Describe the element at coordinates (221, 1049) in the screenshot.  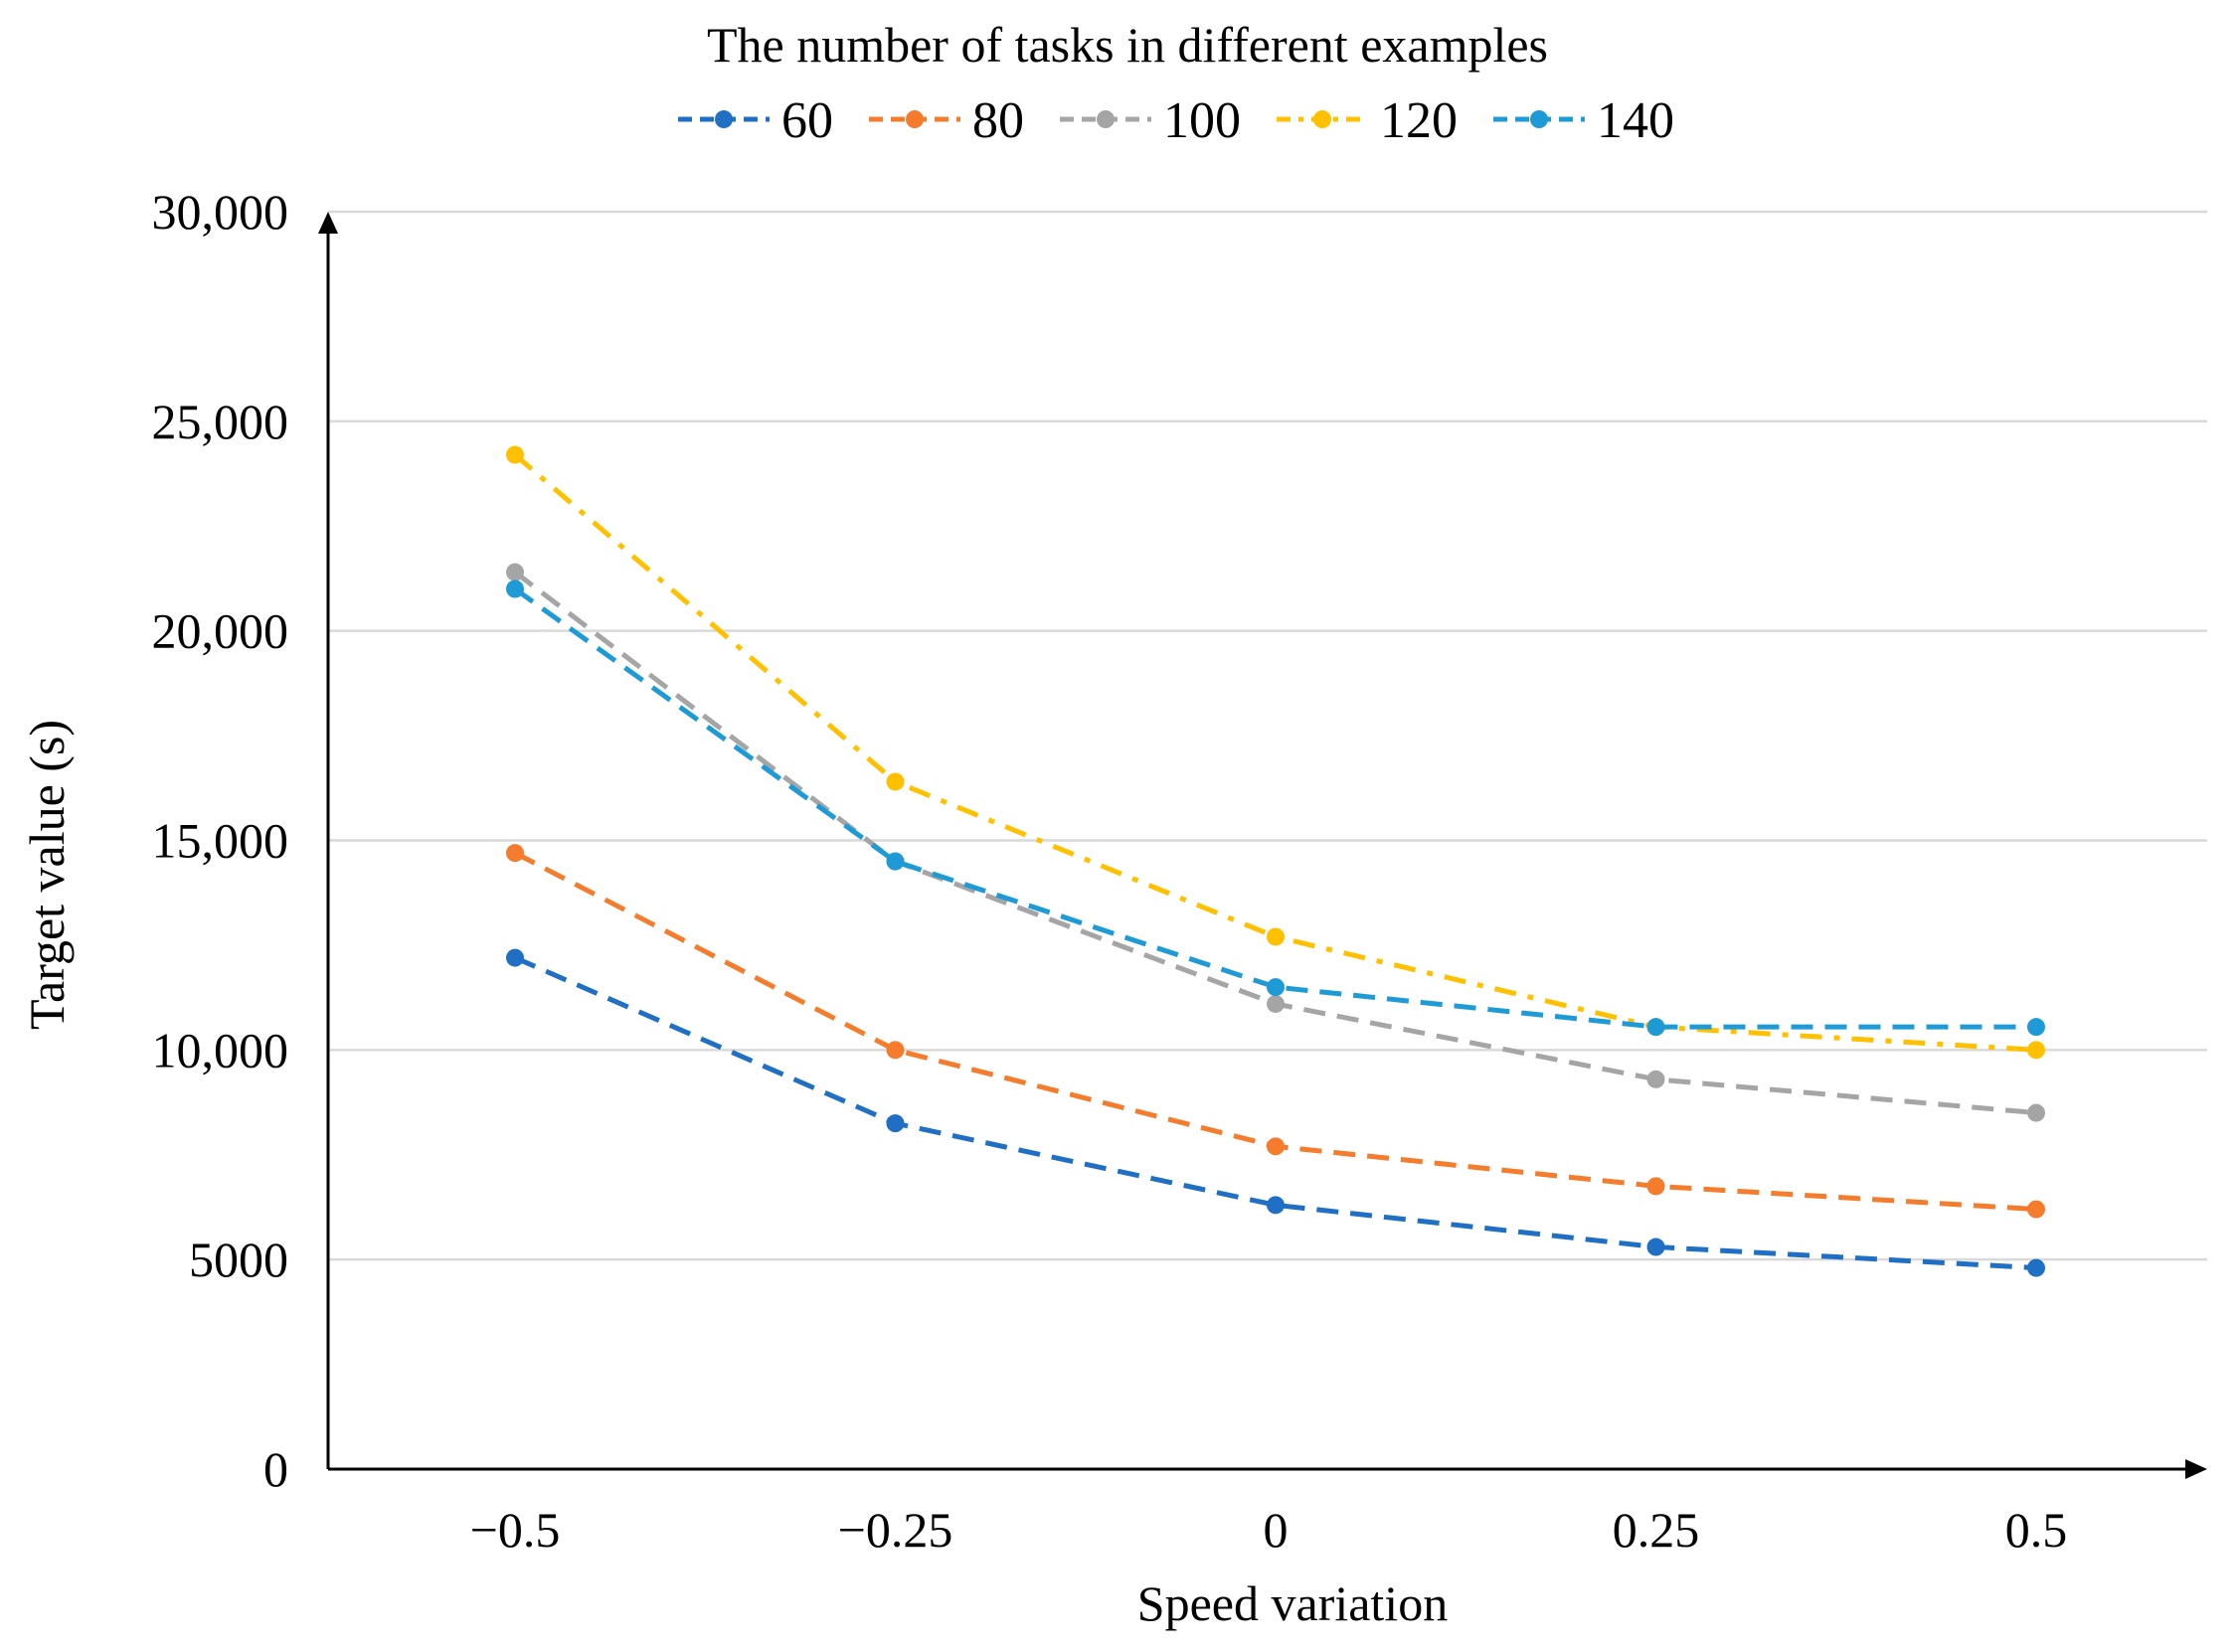
I see `y-tick-label: 10,000` at that location.